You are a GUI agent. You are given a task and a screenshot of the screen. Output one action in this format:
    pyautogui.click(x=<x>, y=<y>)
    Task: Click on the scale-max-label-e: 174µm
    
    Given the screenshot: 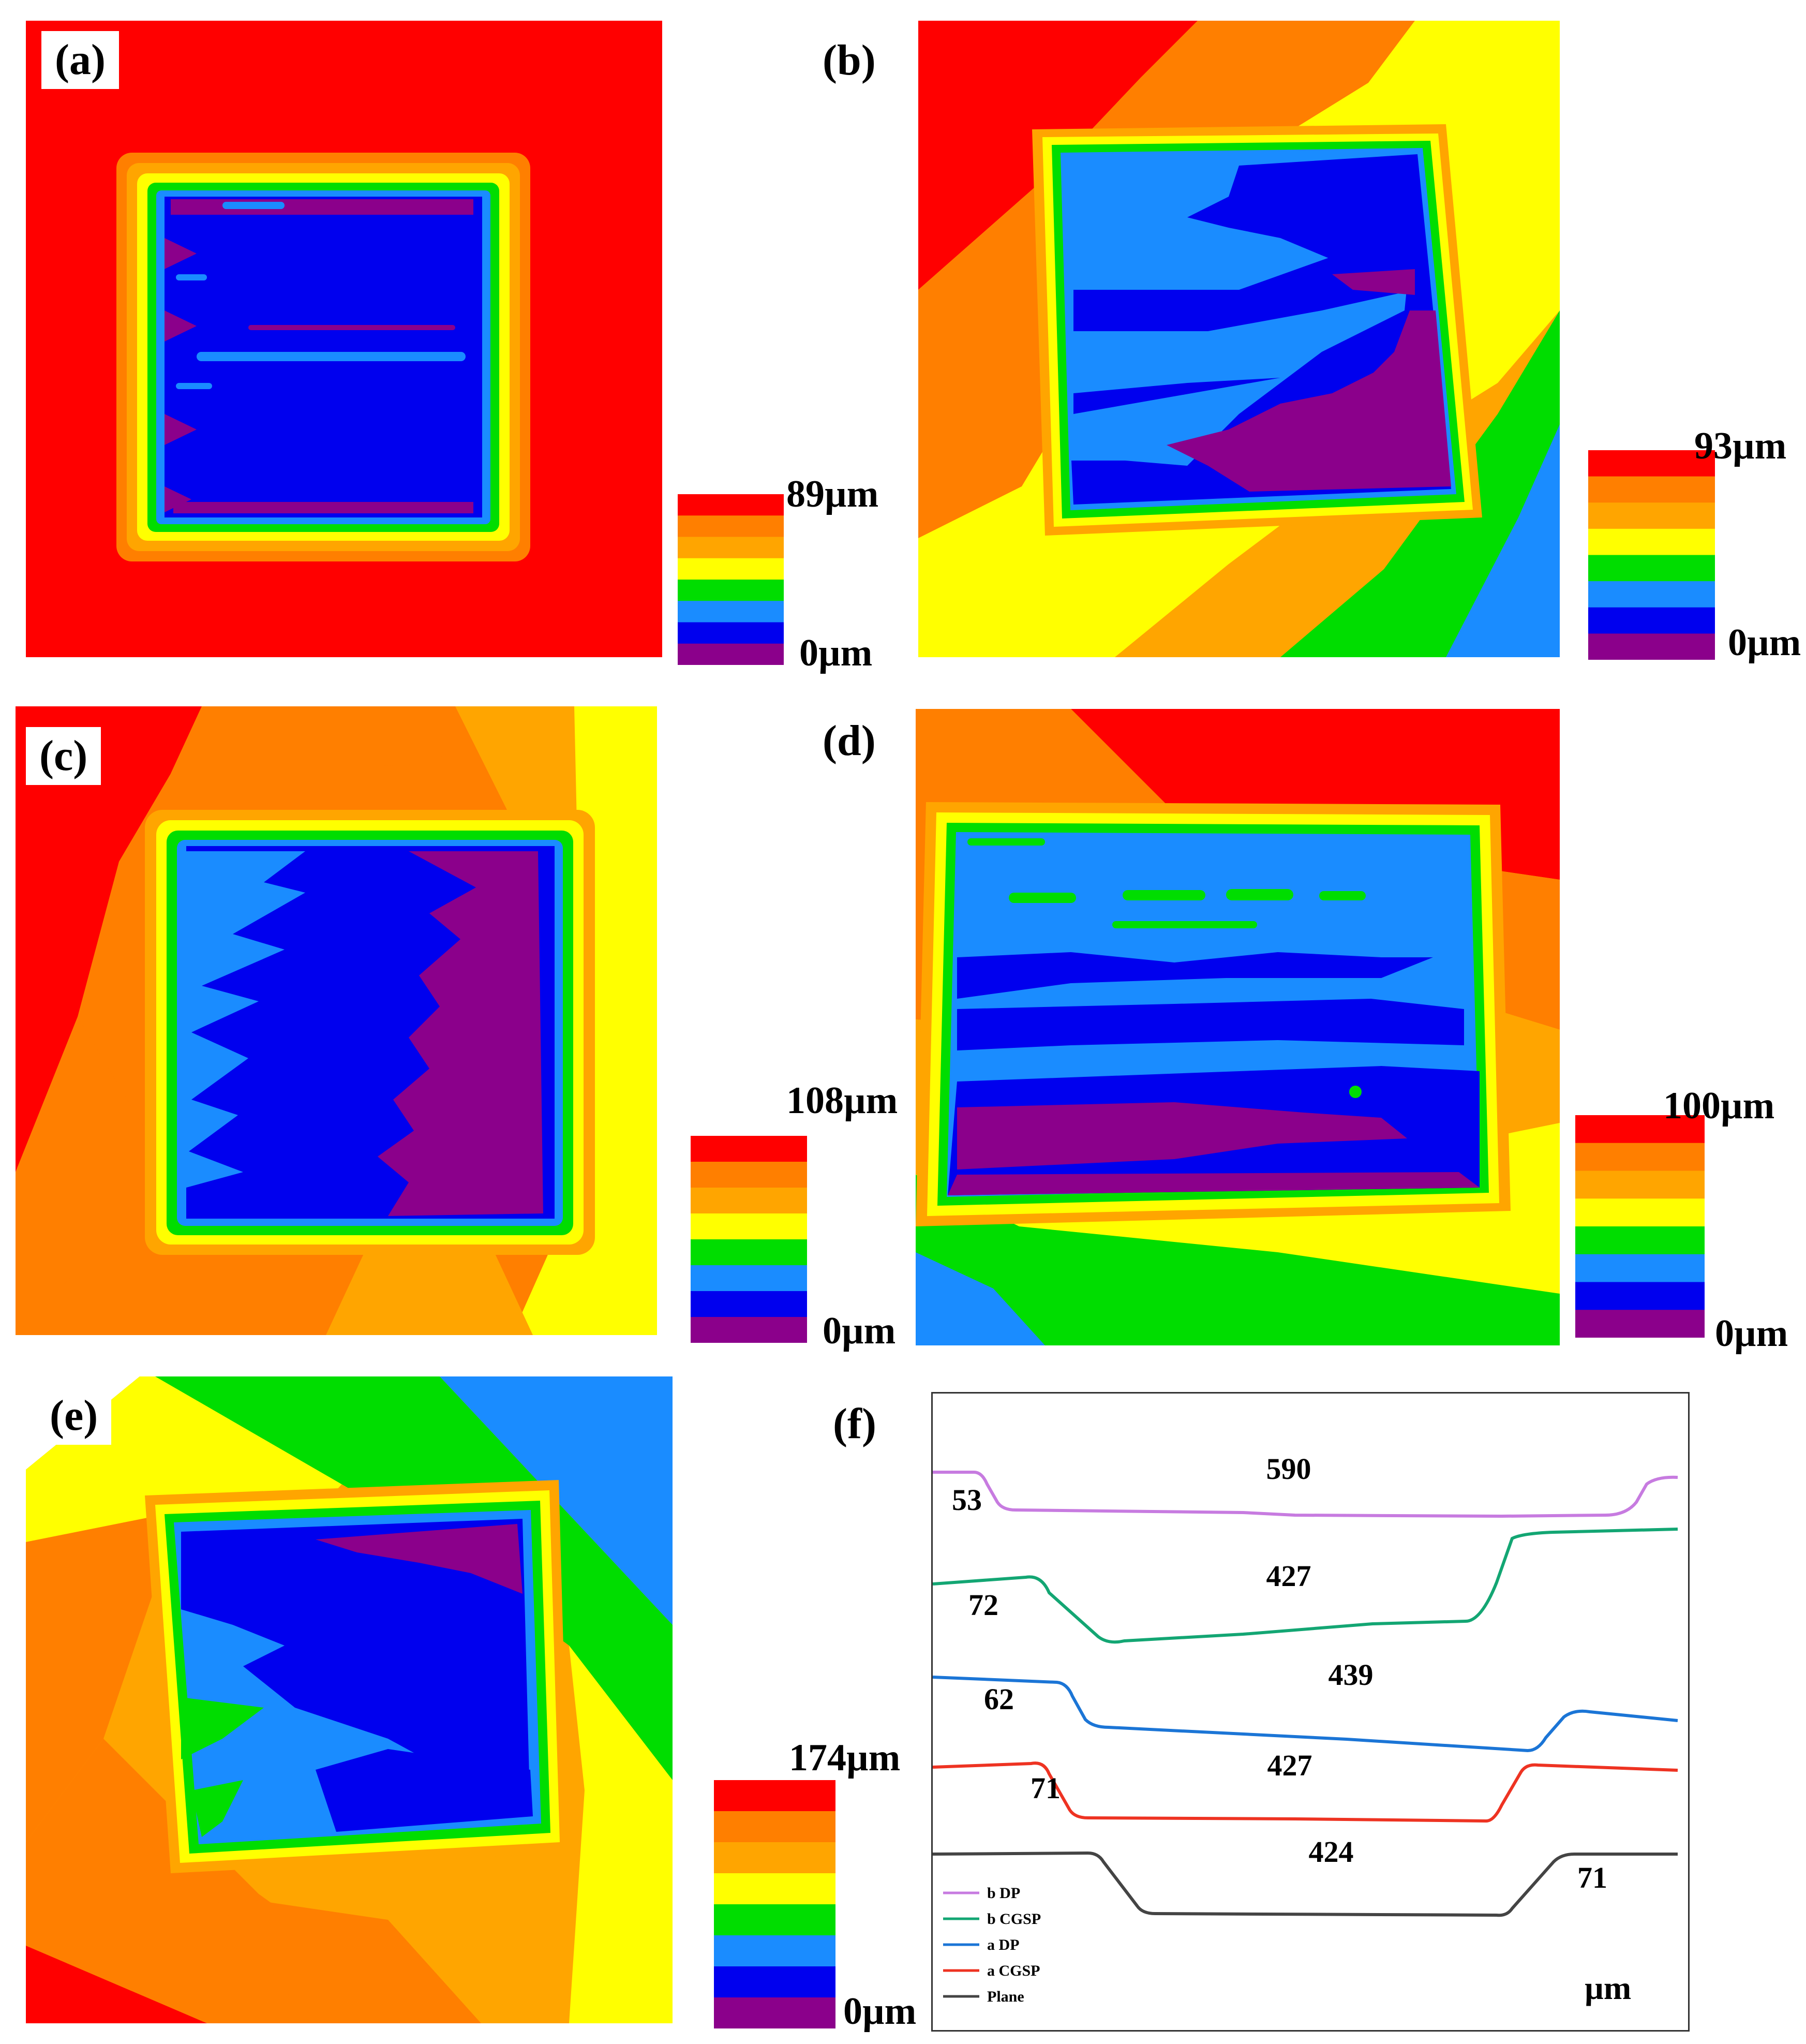 What is the action you would take?
    pyautogui.click(x=845, y=1758)
    